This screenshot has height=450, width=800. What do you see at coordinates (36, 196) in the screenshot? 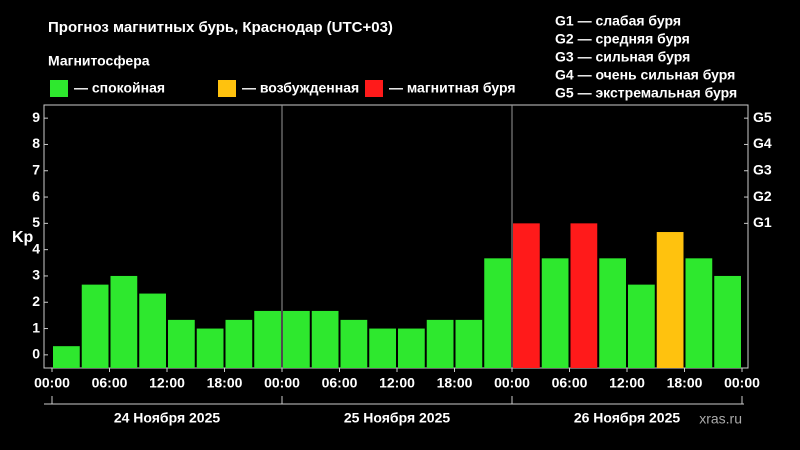
I see `y-tick-label: 6` at bounding box center [36, 196].